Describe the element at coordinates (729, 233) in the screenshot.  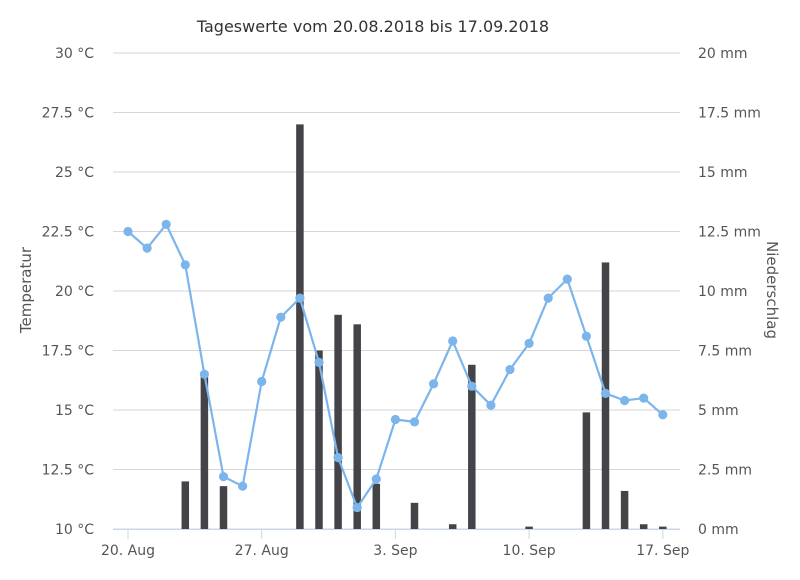
I see `y-right-tick-label: 12.5 mm` at that location.